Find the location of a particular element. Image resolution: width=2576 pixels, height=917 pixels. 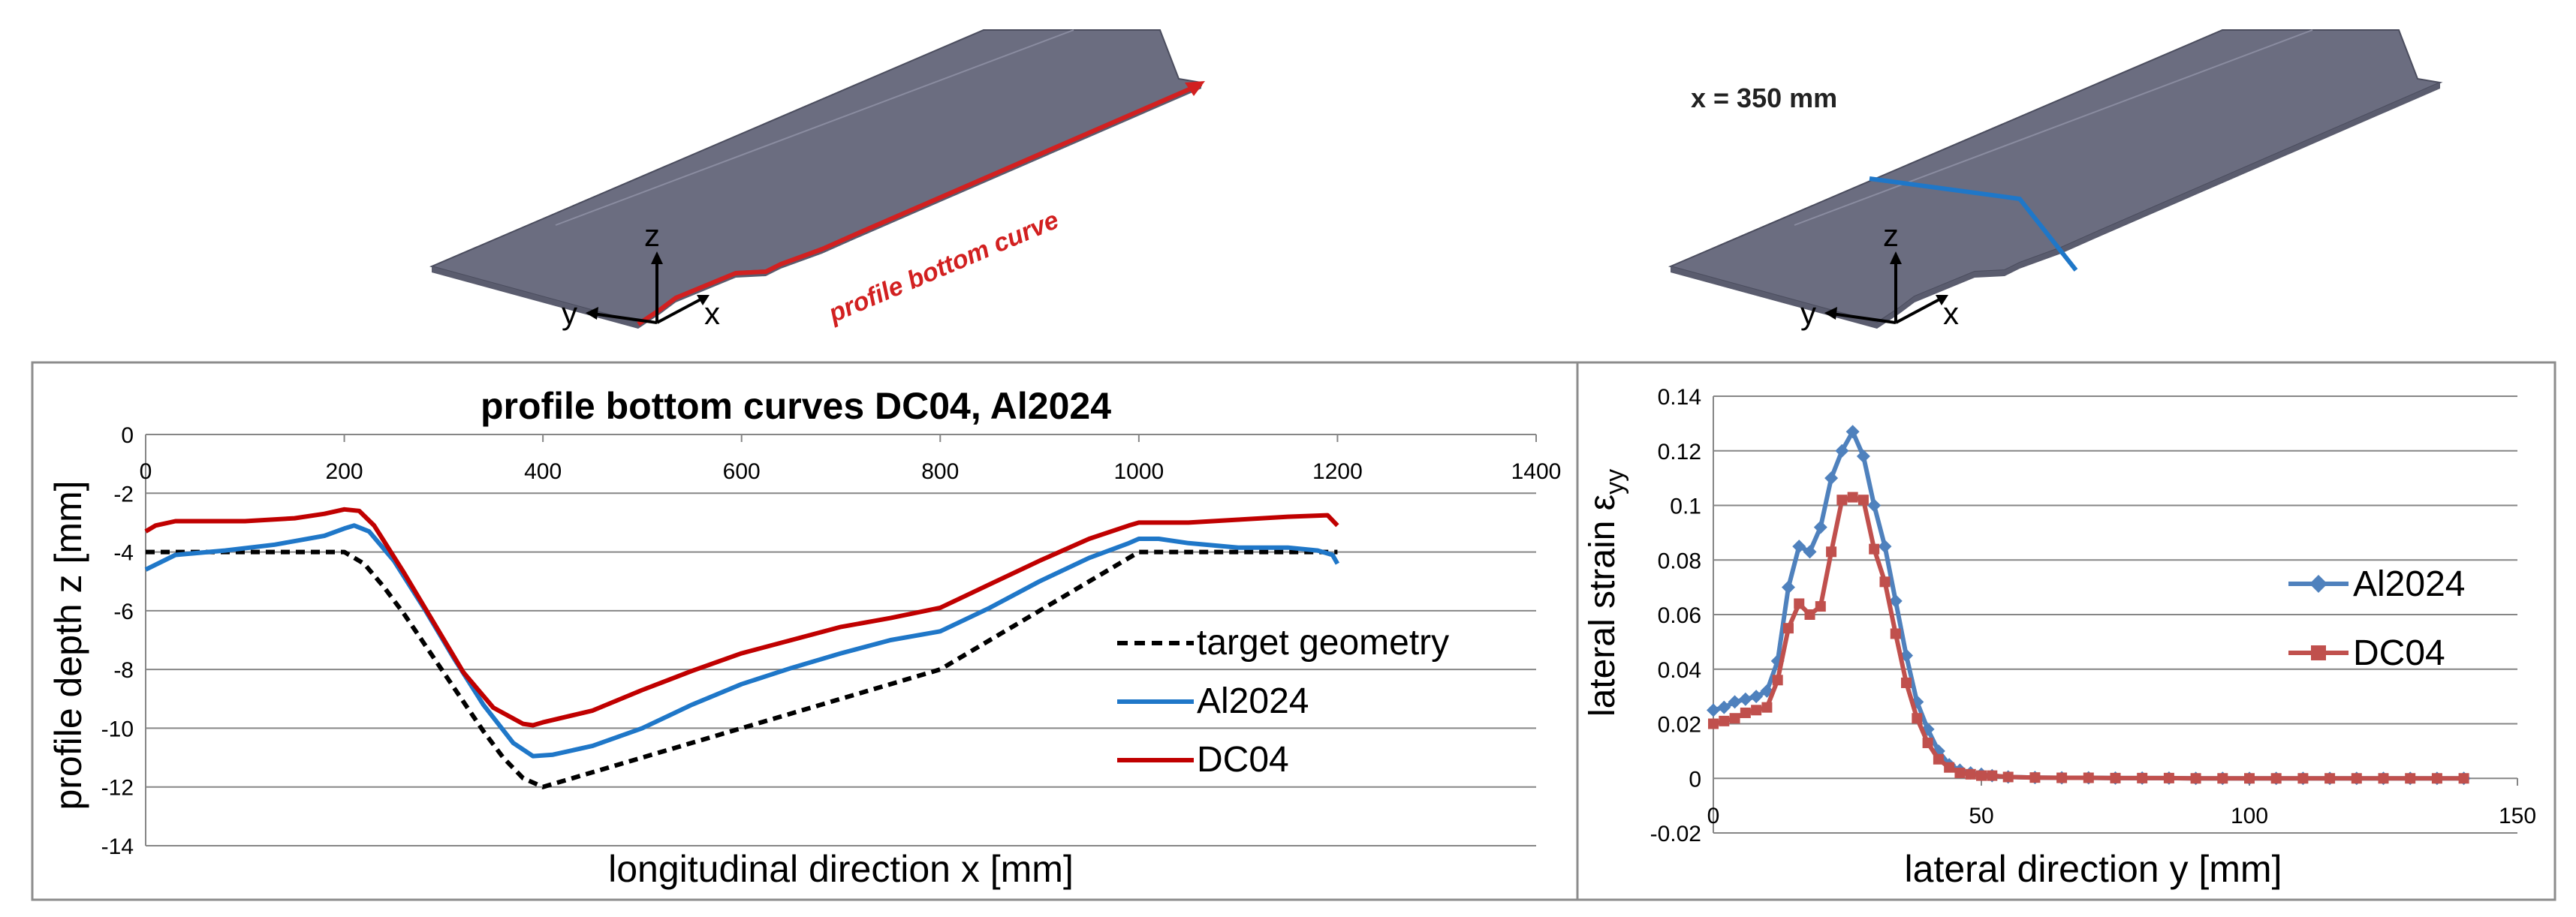

legend-label: DC04 is located at coordinates (1243, 760).